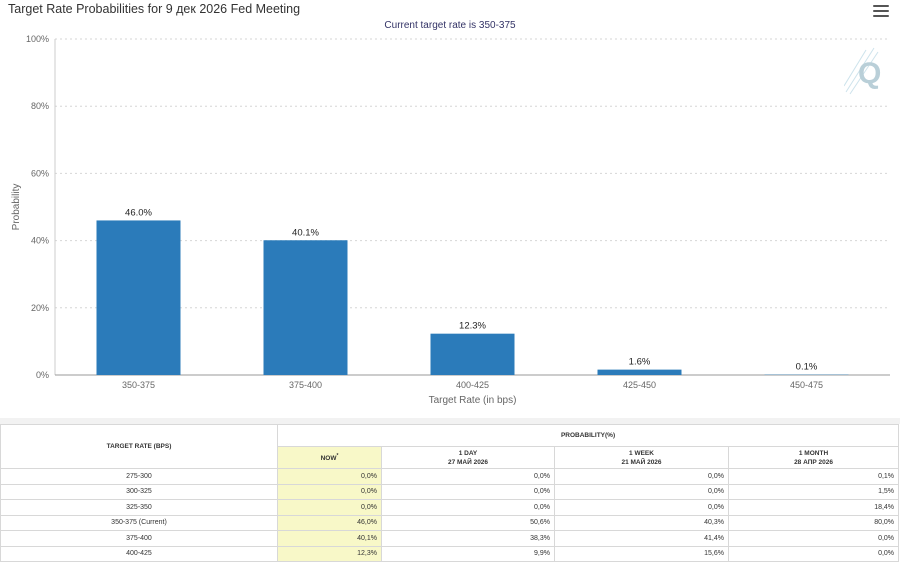 The width and height of the screenshot is (900, 562). What do you see at coordinates (139, 491) in the screenshot?
I see `rate-cell: 300-325` at bounding box center [139, 491].